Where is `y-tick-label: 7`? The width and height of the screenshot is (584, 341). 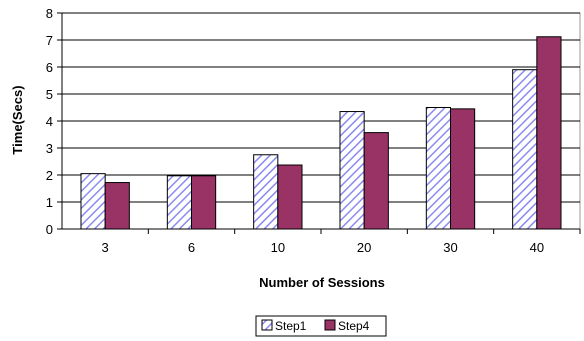
y-tick-label: 7 is located at coordinates (49, 40).